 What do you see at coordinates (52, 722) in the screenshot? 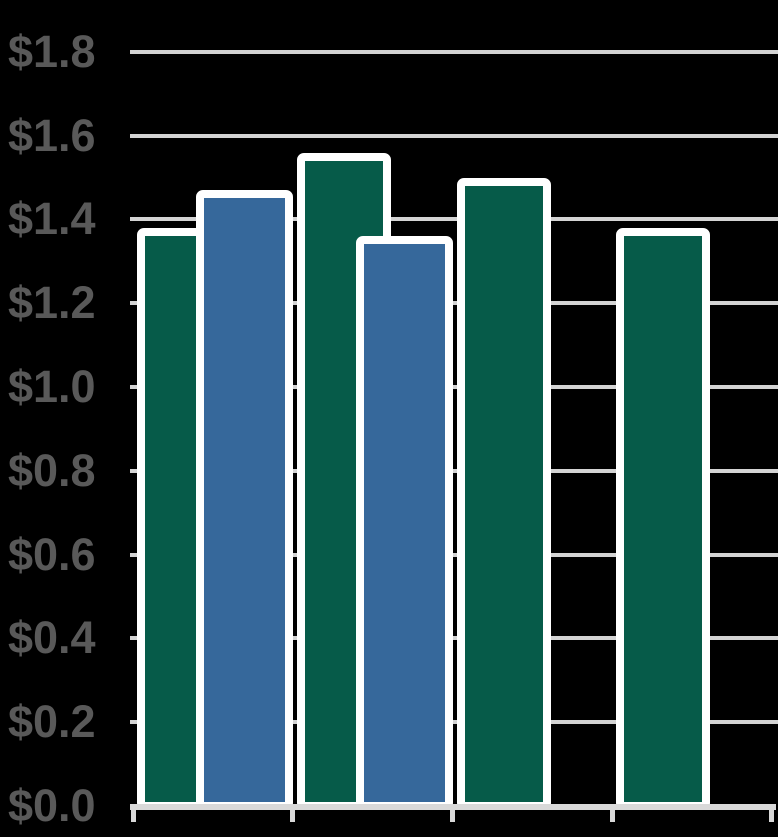
I see `y-tick-label: $0.2` at bounding box center [52, 722].